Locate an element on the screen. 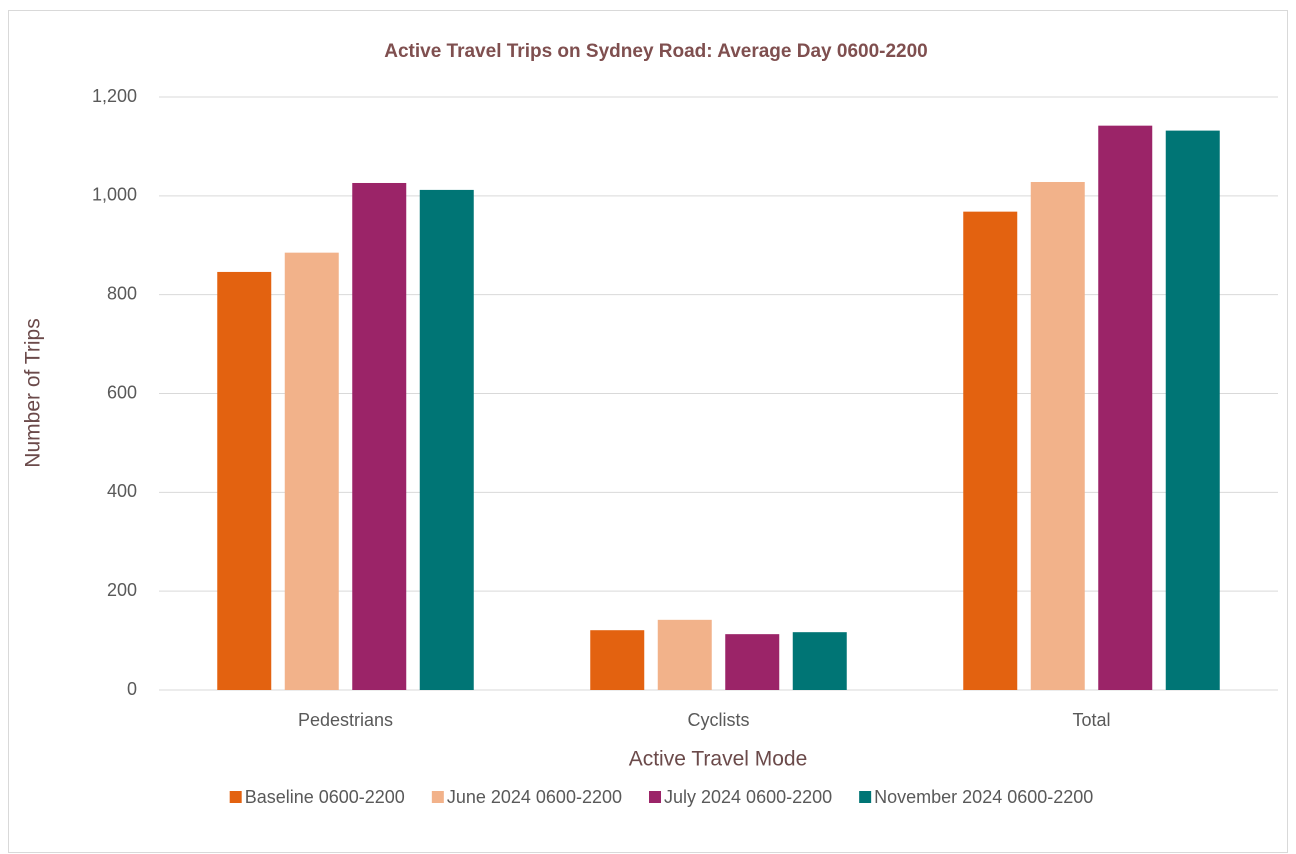 This screenshot has width=1296, height=854. x-tick-label: Cyclists is located at coordinates (719, 720).